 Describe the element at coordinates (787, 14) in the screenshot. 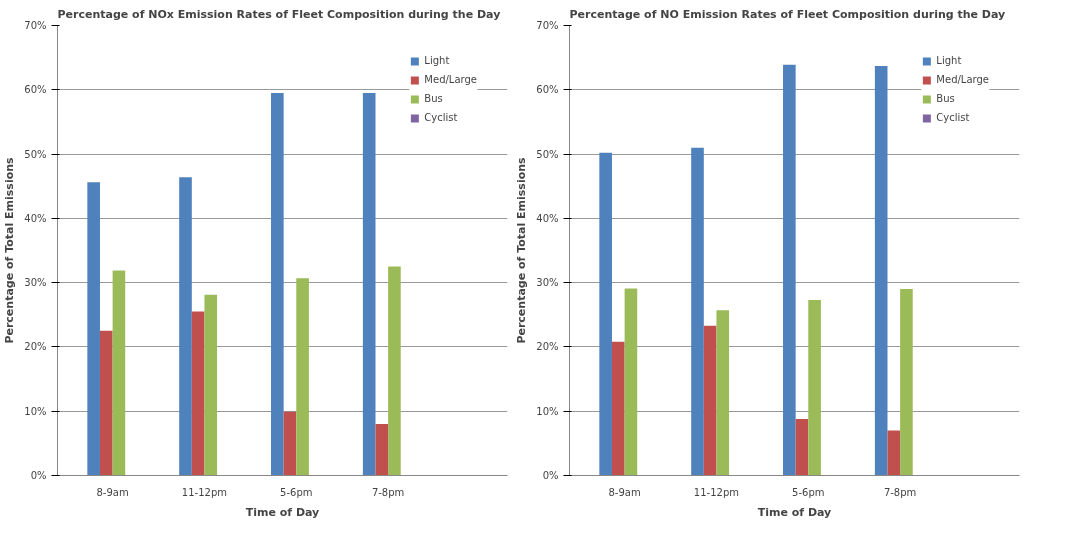

I see `chart-title: Percentage of NO Emission Rates of Fleet Composition during the Day` at that location.